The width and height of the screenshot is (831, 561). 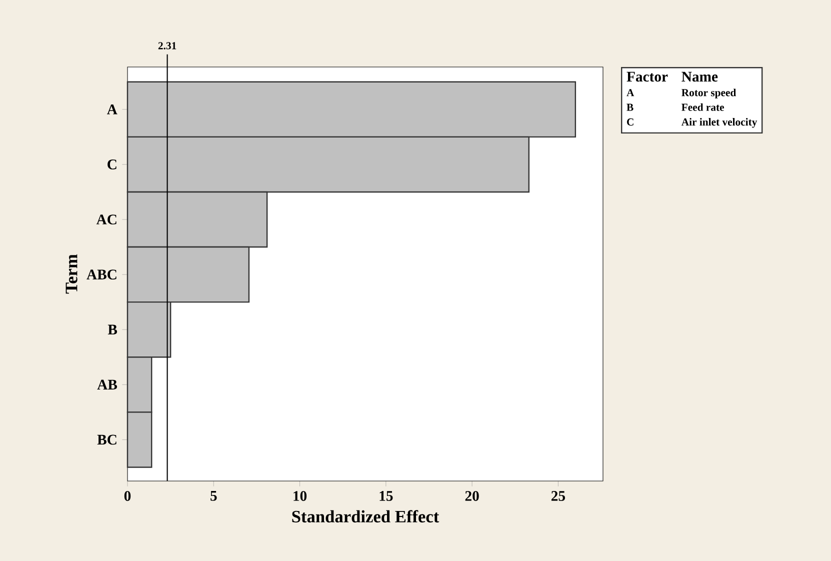 I want to click on text: Name, so click(x=700, y=77).